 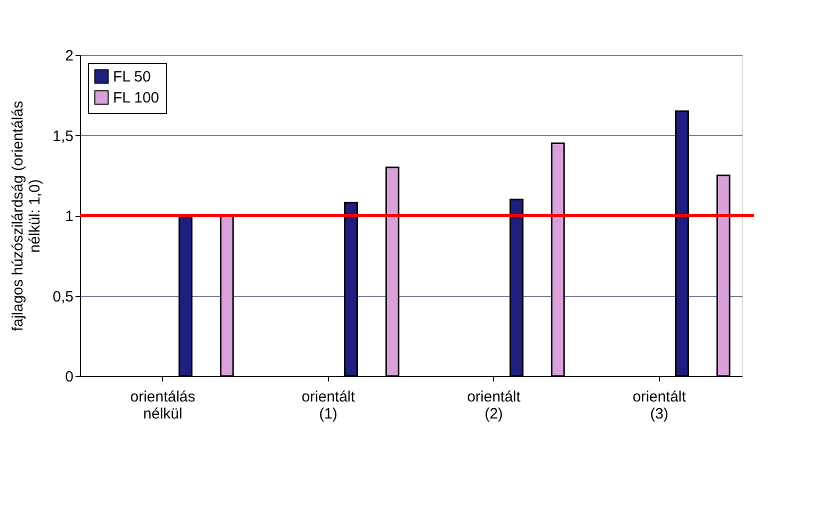 I want to click on x-tick-label: orientálás nélkül, so click(x=163, y=405).